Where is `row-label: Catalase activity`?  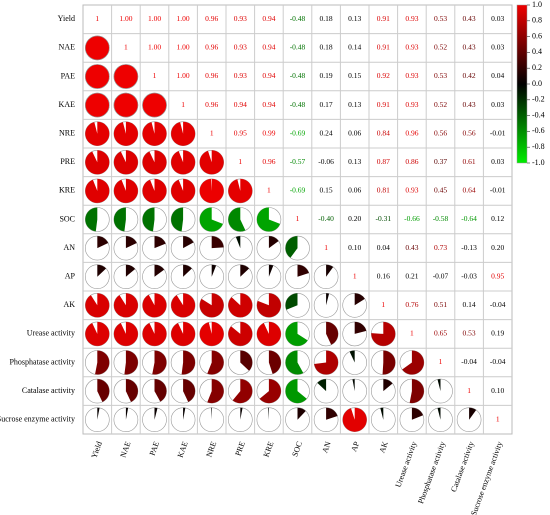
row-label: Catalase activity is located at coordinates (48, 390).